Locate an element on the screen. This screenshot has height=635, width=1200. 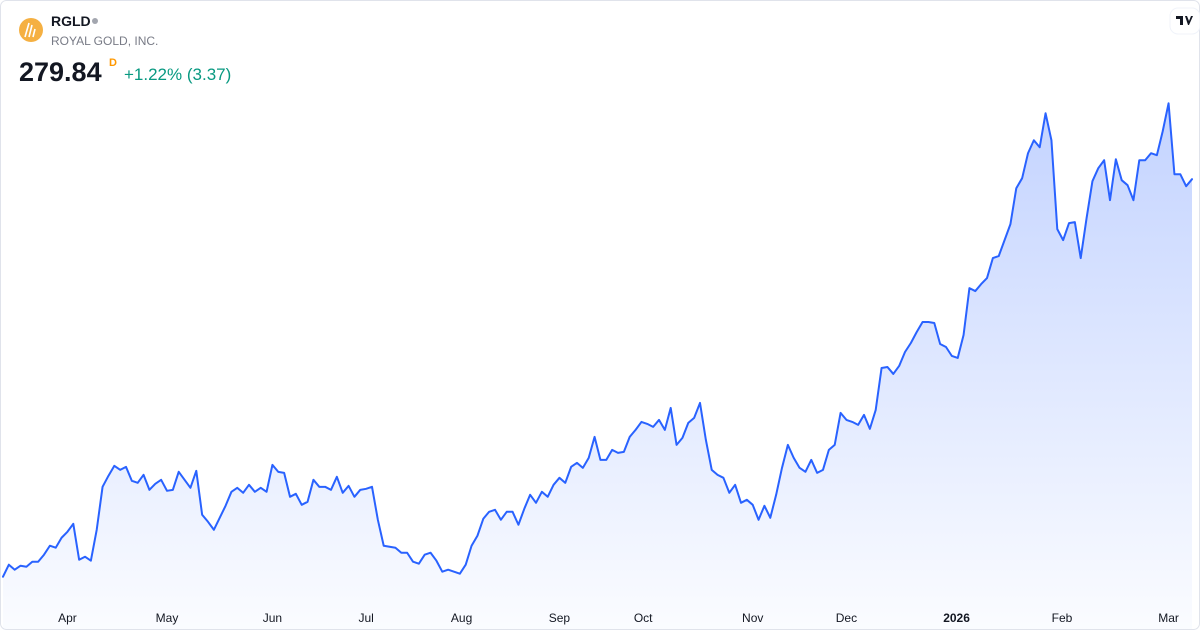
x-tick-label: Sep is located at coordinates (560, 618).